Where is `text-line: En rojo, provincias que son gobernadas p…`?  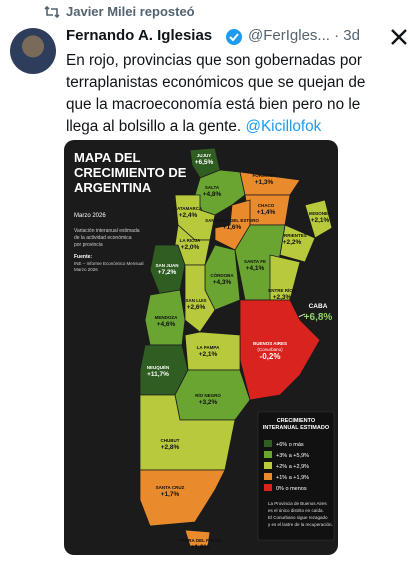 text-line: En rojo, provincias que son gobernadas p… is located at coordinates (214, 60).